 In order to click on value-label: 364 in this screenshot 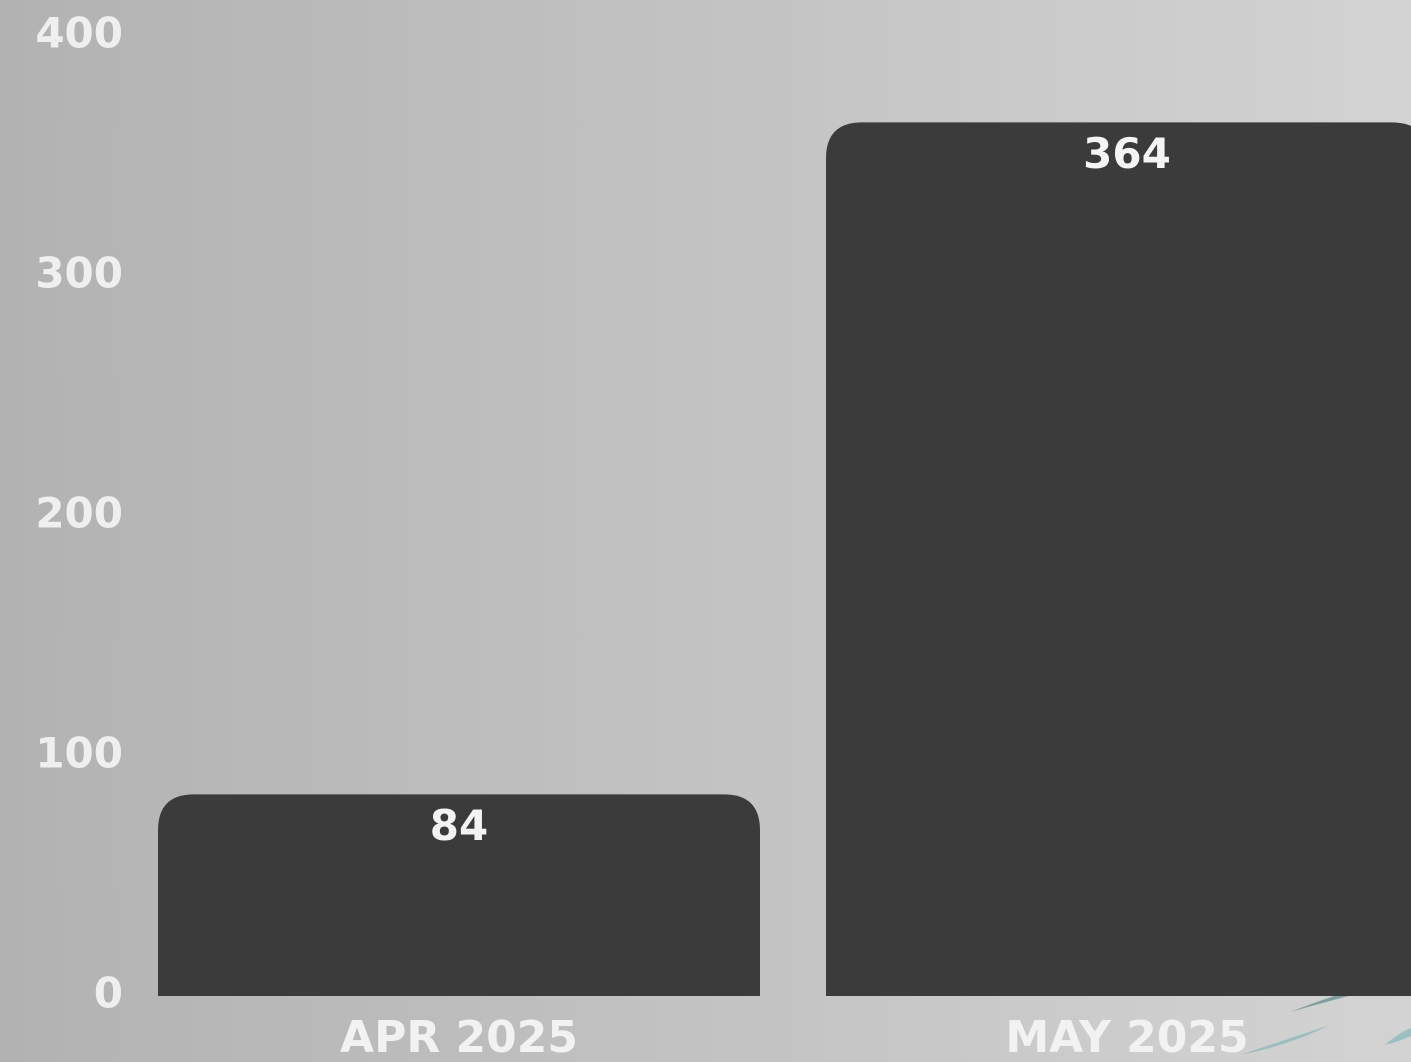, I will do `click(1127, 153)`.